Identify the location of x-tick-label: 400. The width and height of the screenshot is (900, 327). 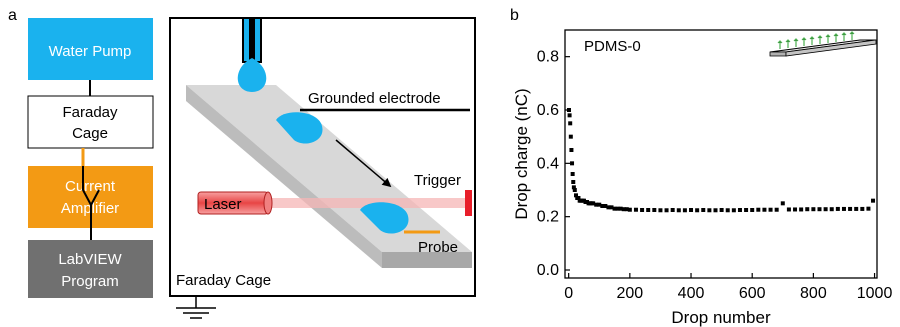
(691, 293).